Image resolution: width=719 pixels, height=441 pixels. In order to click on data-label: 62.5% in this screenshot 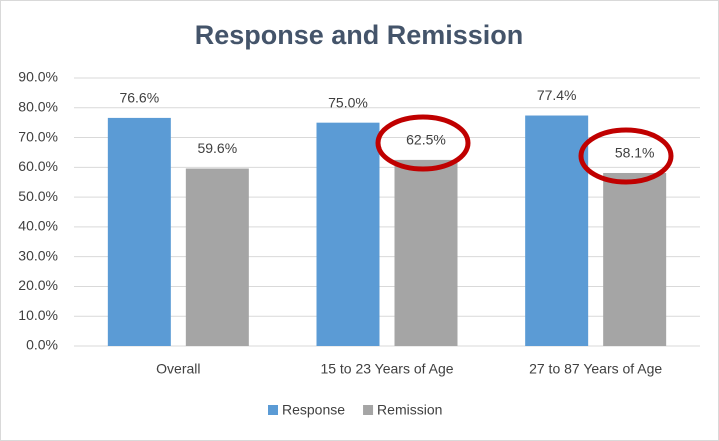, I will do `click(426, 140)`.